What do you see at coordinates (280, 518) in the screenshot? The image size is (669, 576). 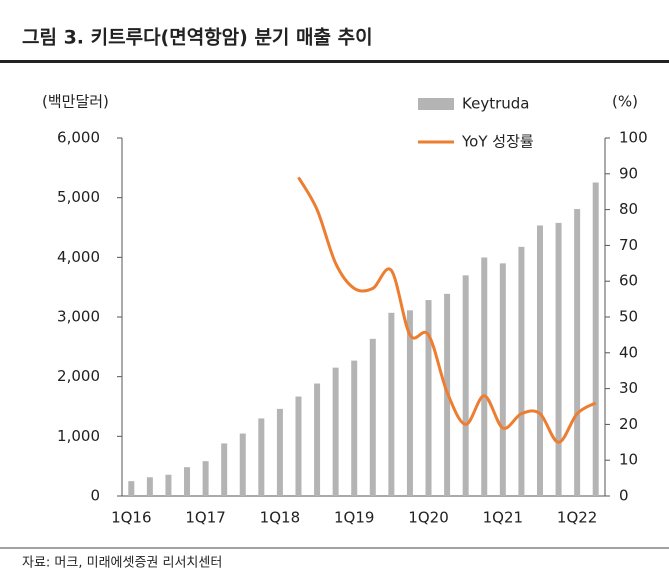 I see `x-tick-label: 1Q18` at bounding box center [280, 518].